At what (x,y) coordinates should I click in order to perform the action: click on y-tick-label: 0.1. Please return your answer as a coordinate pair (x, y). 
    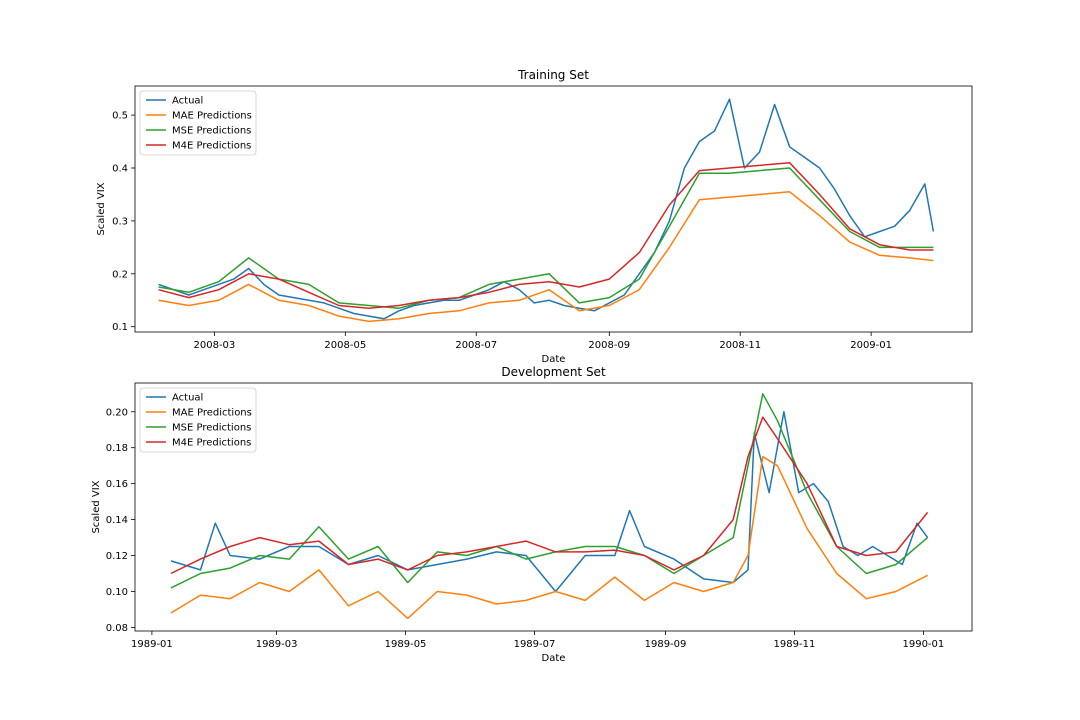
    Looking at the image, I should click on (120, 327).